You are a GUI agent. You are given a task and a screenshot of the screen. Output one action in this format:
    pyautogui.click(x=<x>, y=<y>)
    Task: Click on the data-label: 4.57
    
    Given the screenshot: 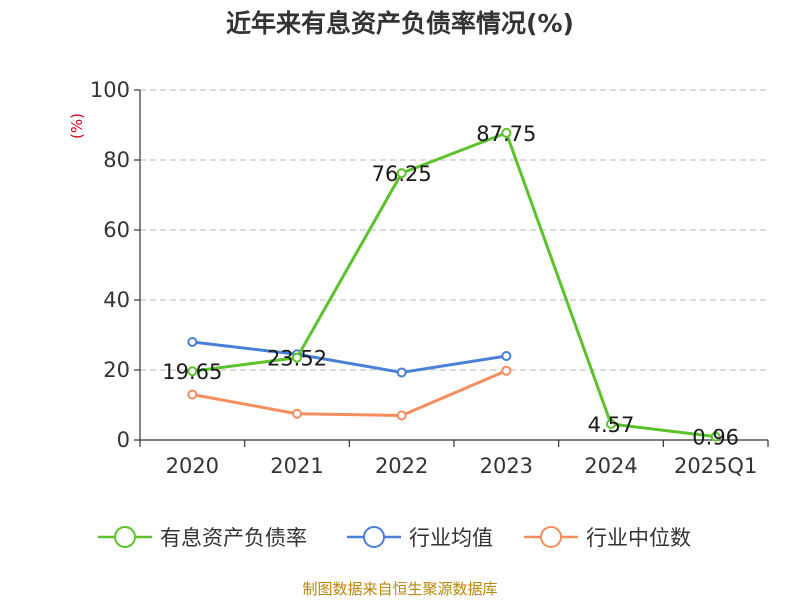 What is the action you would take?
    pyautogui.click(x=611, y=425)
    